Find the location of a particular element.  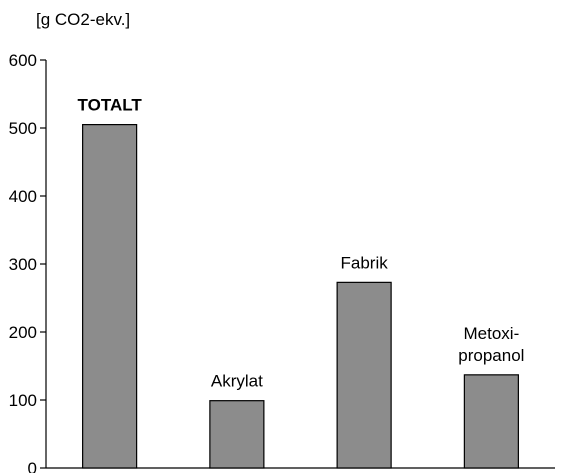

y-ticks: 0 100 200 300 400 500 600 is located at coordinates (27, 262).